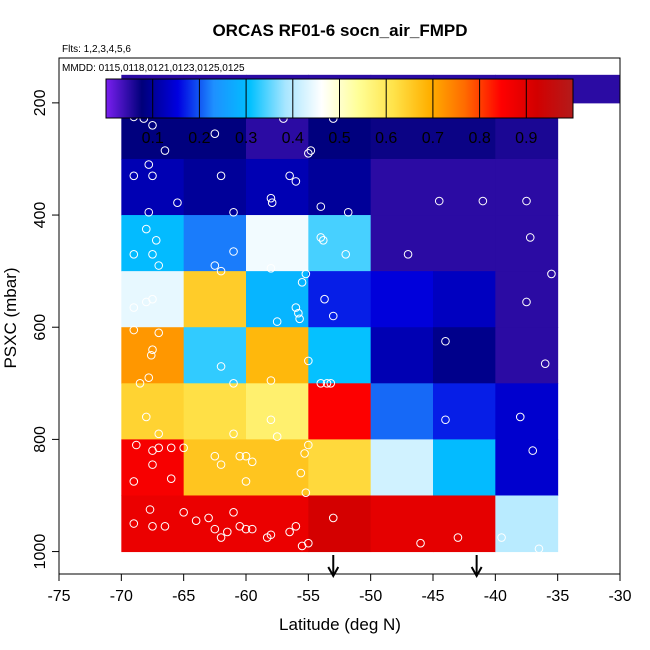  Describe the element at coordinates (432, 596) in the screenshot. I see `x-tick-label: -45` at that location.